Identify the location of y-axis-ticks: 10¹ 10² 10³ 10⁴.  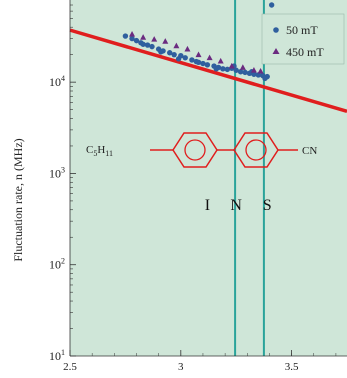
(62, 183).